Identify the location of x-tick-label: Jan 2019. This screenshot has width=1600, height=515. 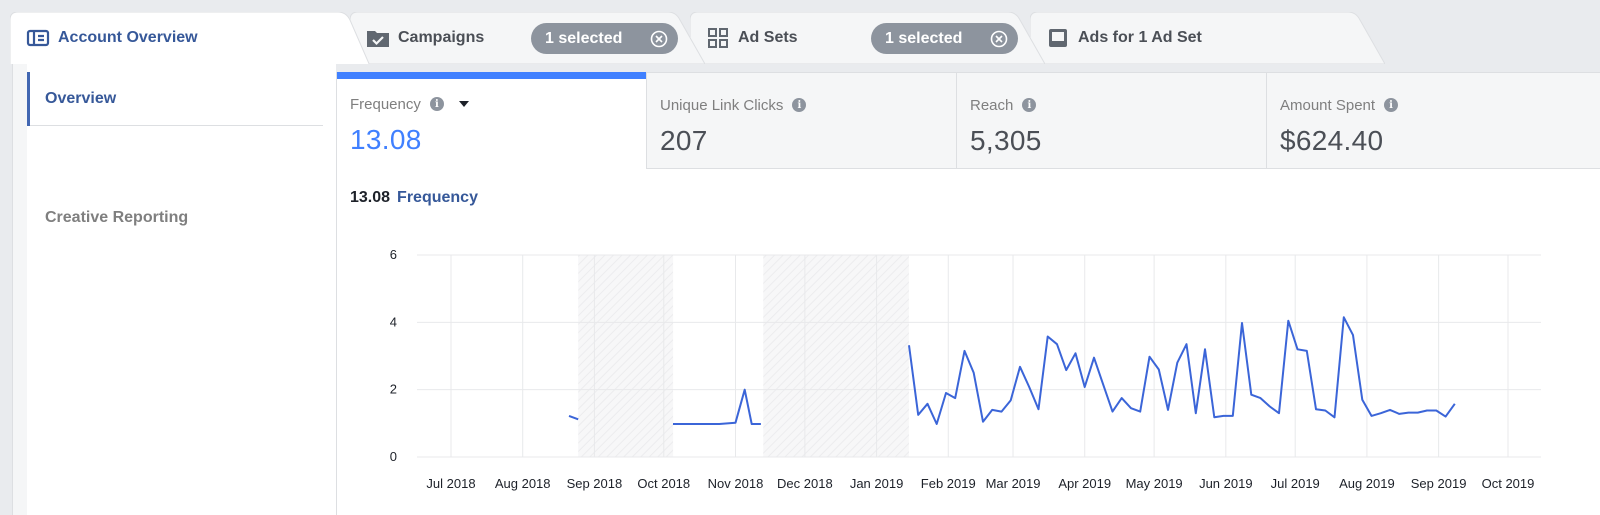
(877, 483).